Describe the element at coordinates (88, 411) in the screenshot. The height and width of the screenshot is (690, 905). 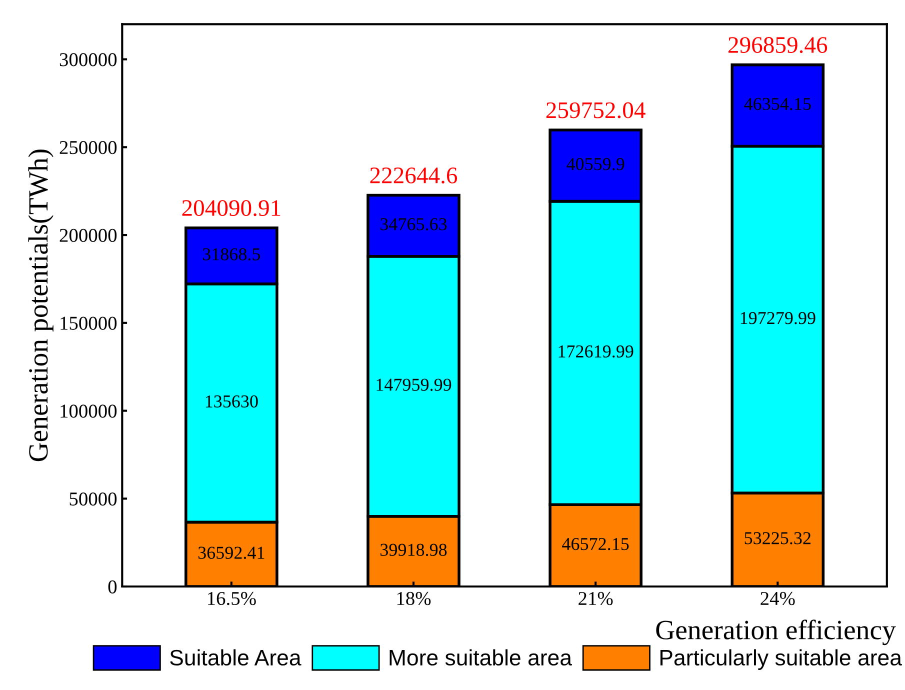
I see `y-tick-label: 100000` at that location.